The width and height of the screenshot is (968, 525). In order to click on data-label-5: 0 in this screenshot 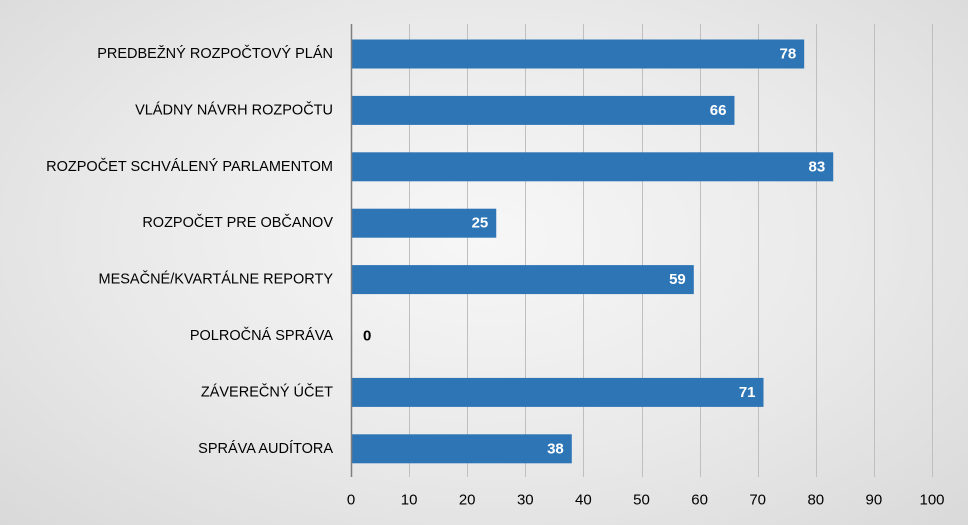, I will do `click(367, 336)`.